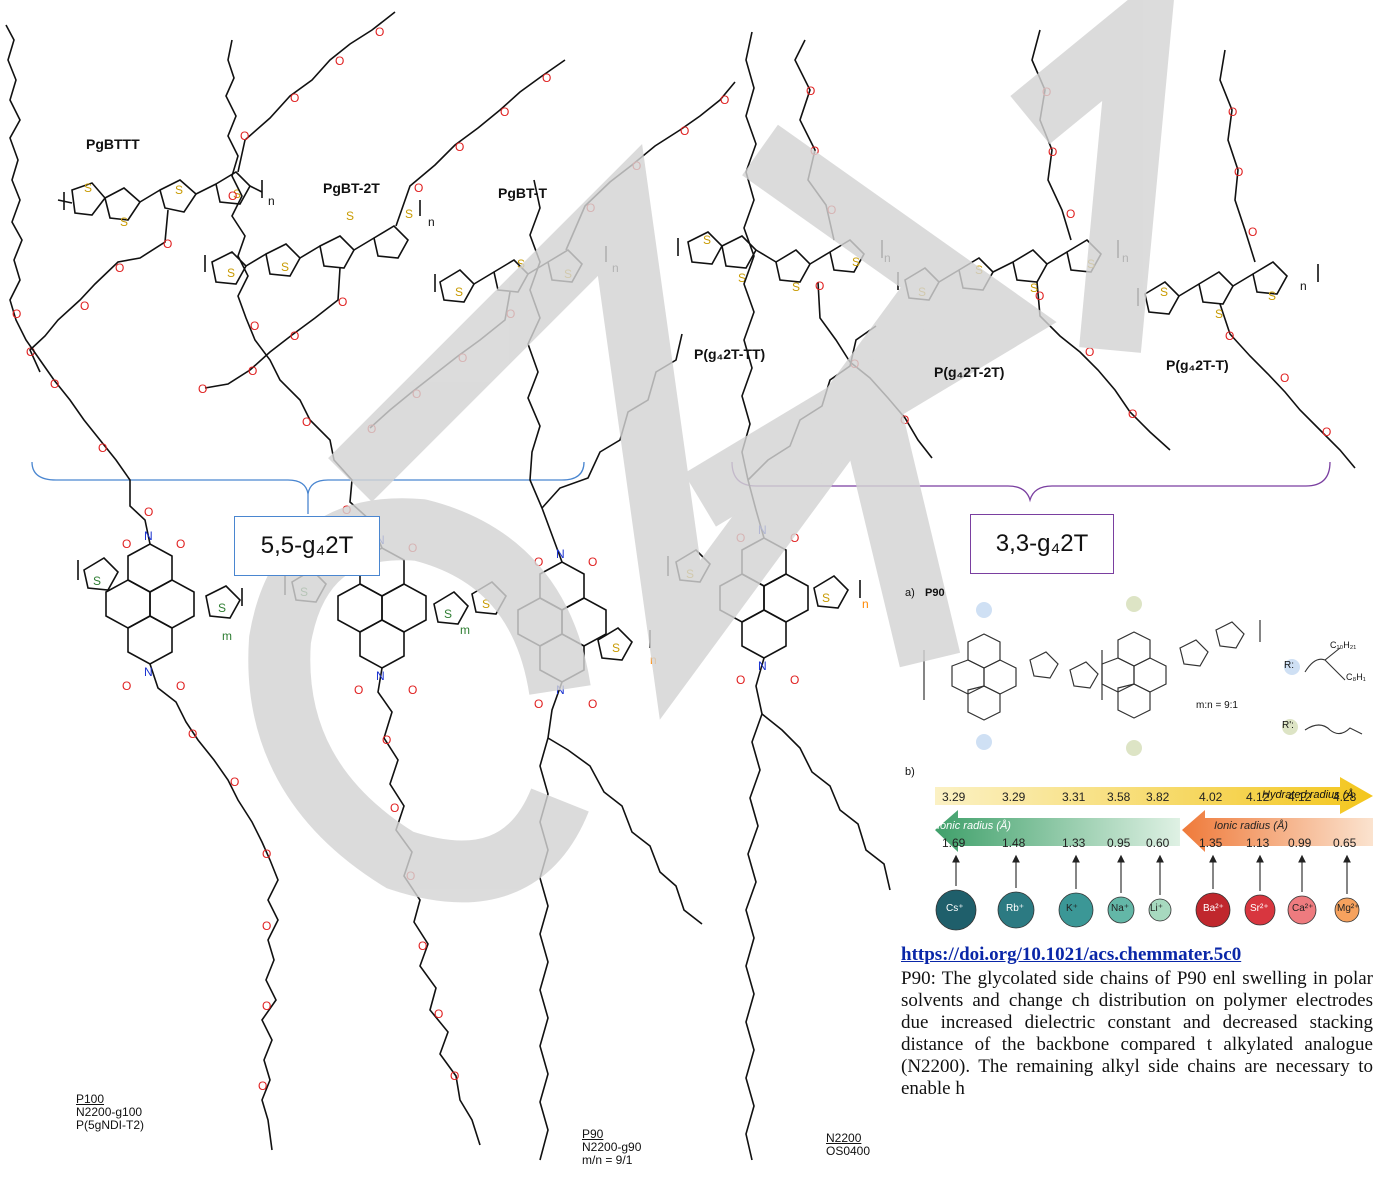 This screenshot has height=1177, width=1373. I want to click on ionic-radius-value: 0.60, so click(1158, 843).